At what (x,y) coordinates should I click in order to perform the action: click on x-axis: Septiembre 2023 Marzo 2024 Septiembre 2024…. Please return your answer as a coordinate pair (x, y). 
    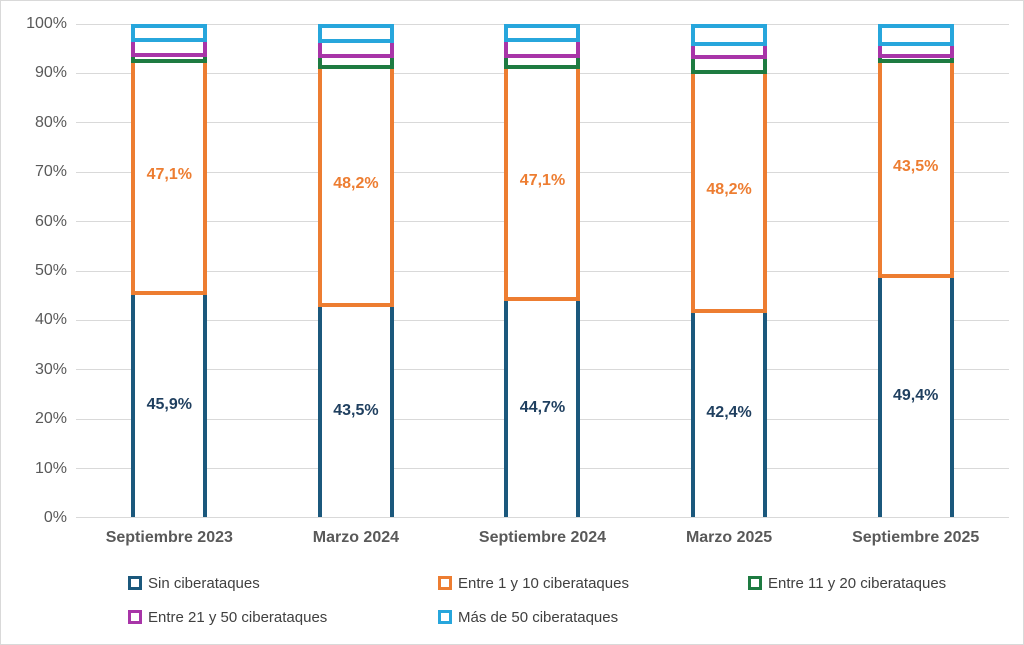
    Looking at the image, I should click on (542, 538).